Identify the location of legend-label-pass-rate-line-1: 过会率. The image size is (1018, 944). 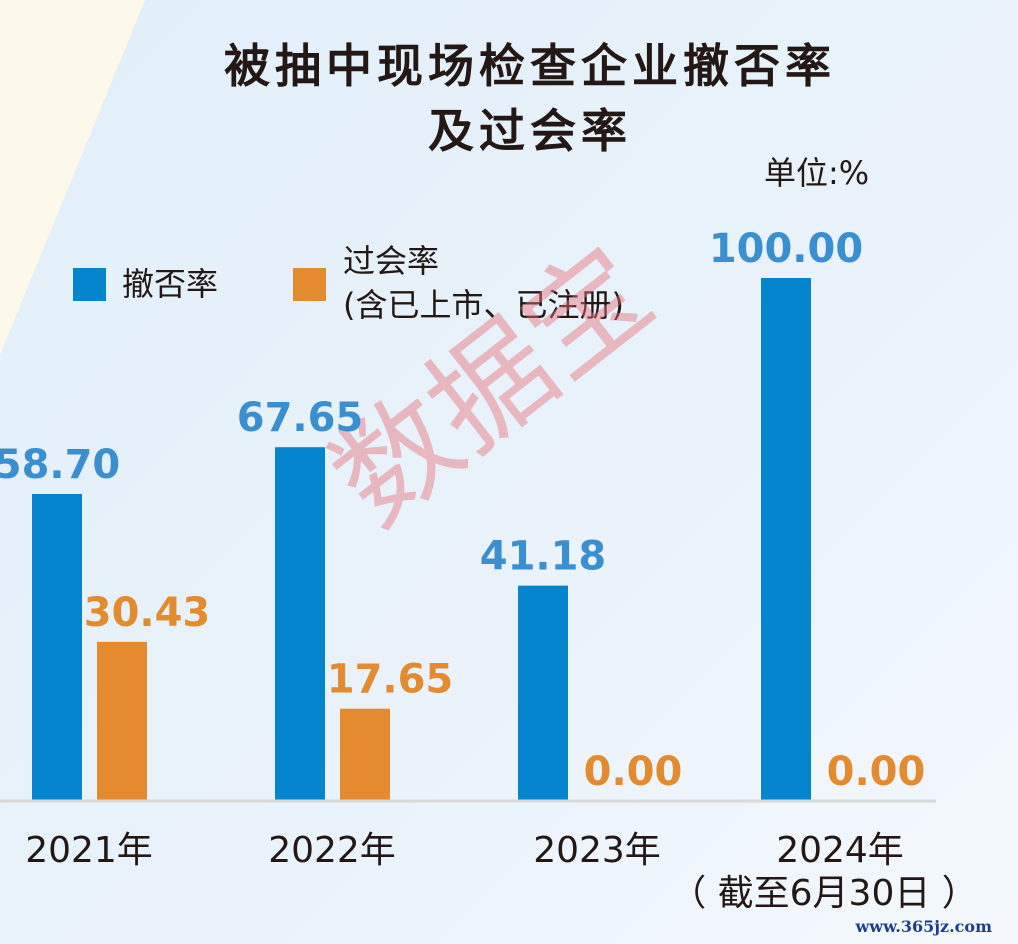
(391, 261).